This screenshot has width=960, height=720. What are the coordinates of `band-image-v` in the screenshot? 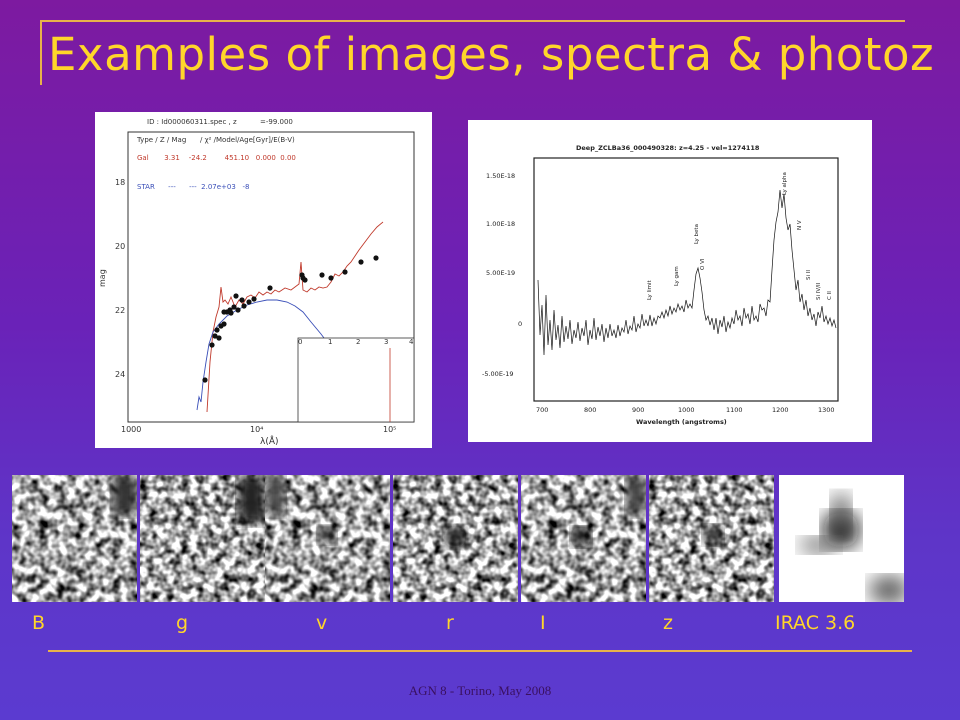 It's located at (327, 538).